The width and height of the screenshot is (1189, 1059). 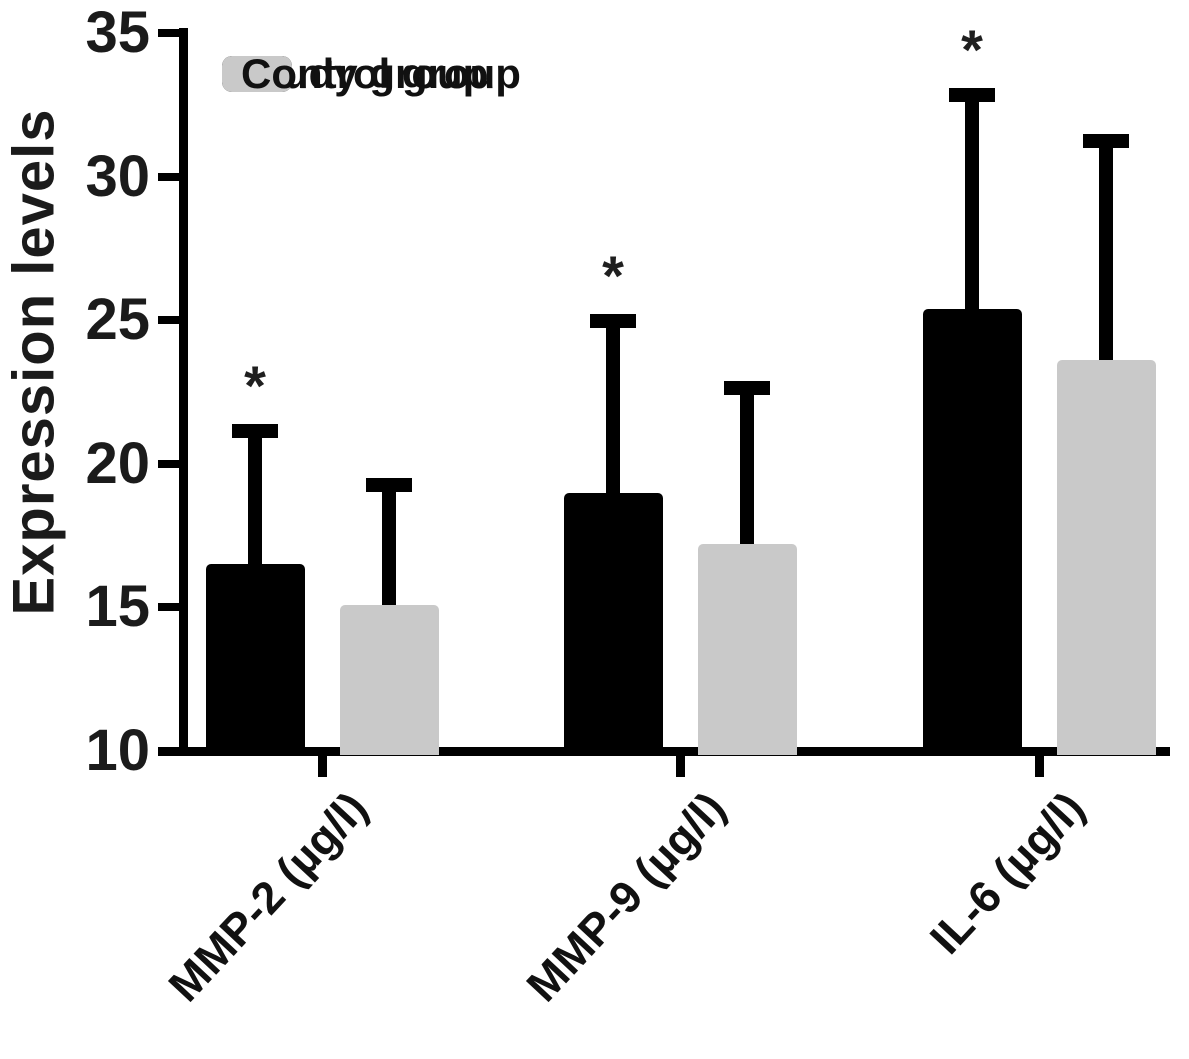 I want to click on y-tick-label-30: 30, so click(x=117, y=176).